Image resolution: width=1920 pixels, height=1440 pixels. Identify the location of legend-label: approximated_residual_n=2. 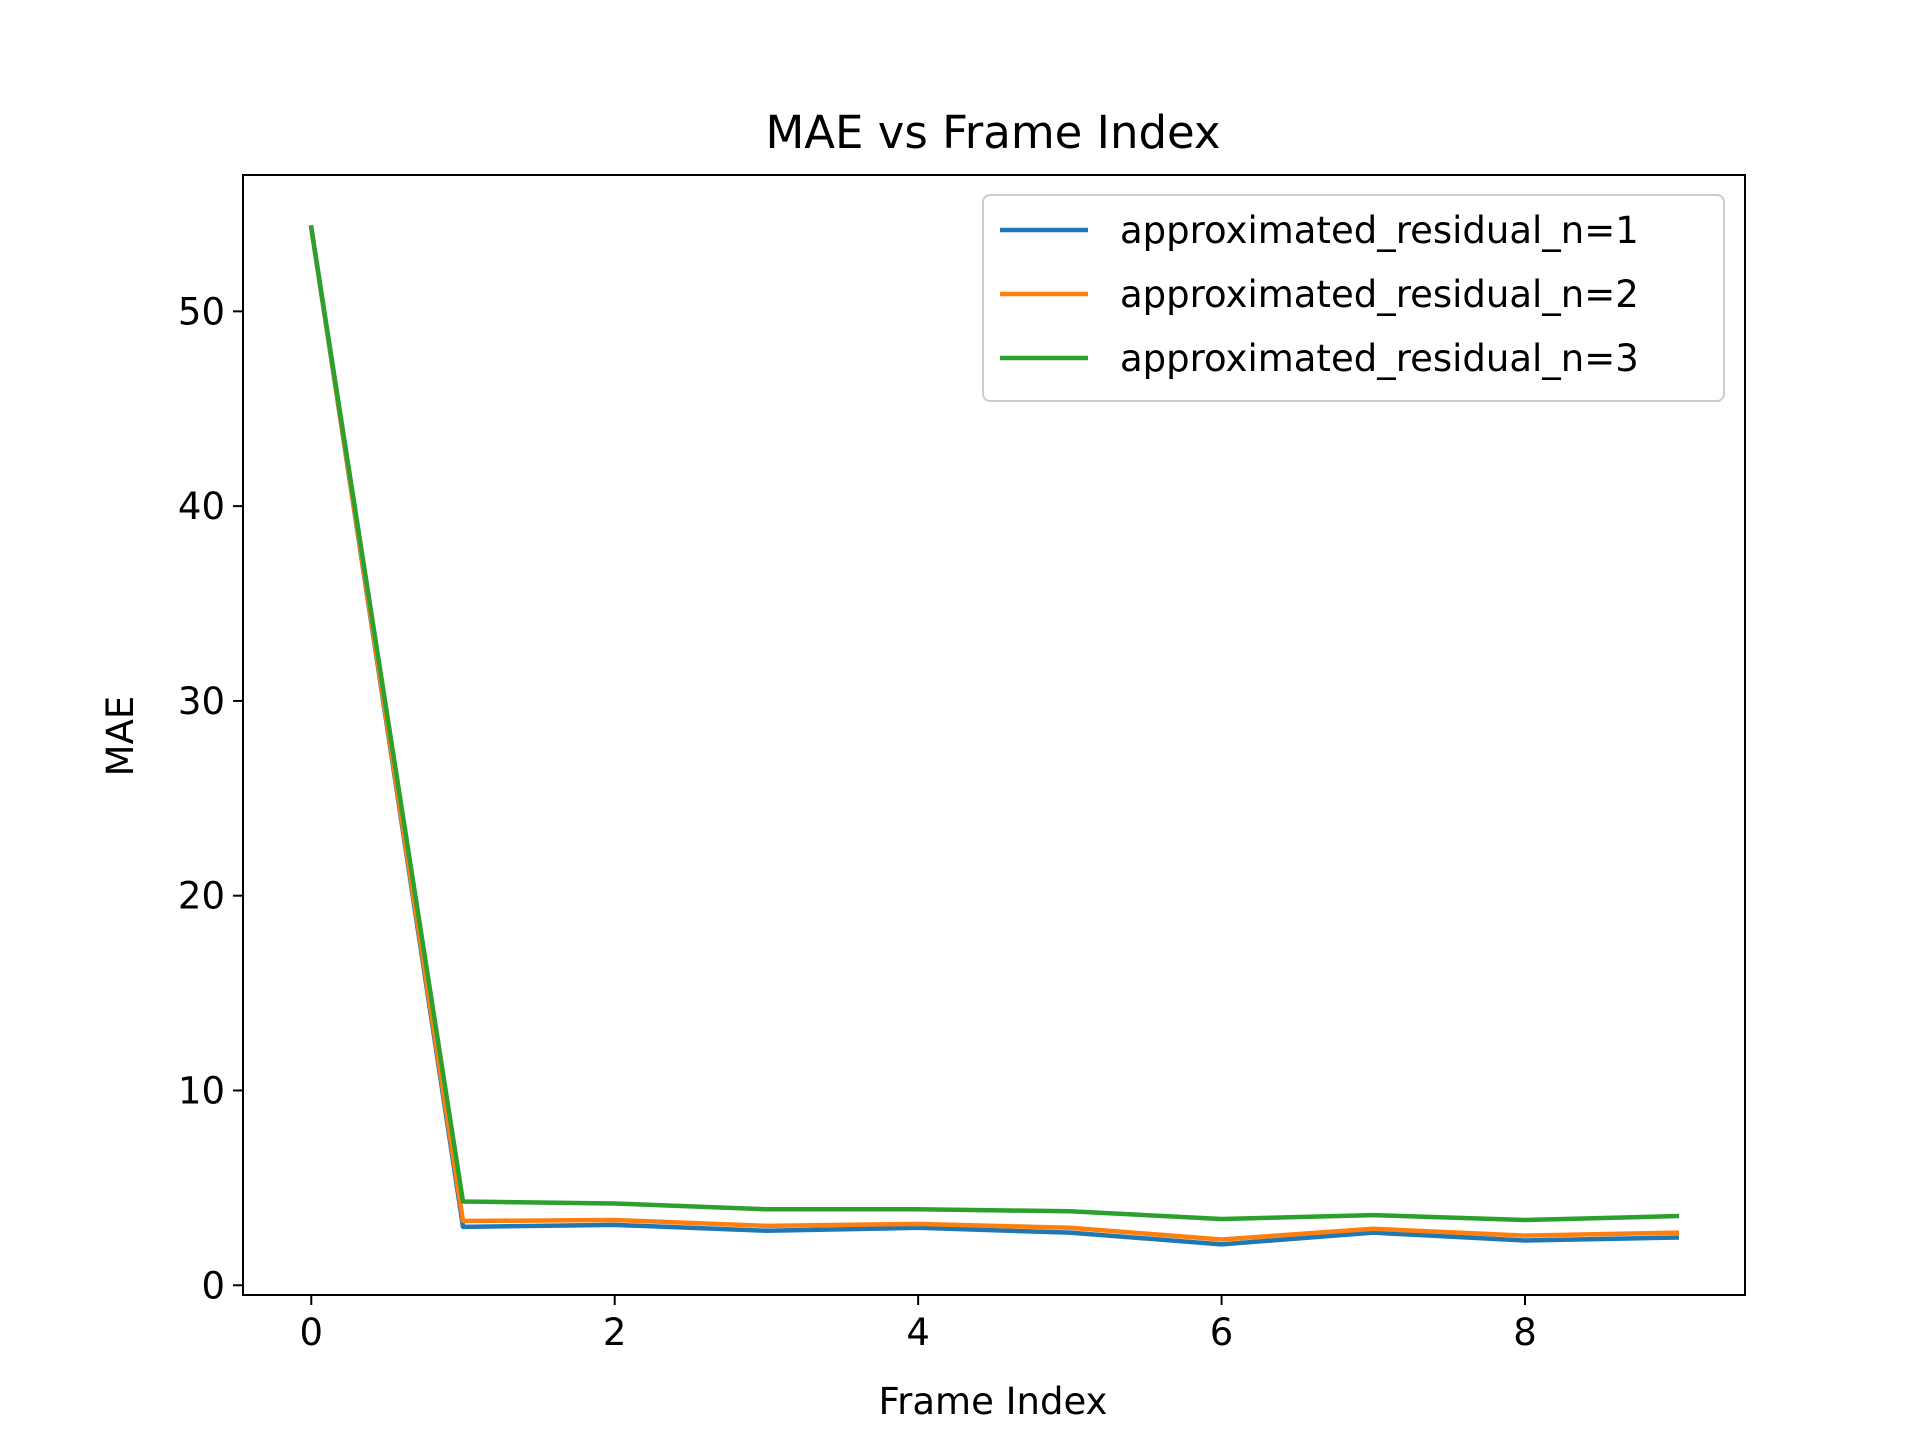
(1379, 294).